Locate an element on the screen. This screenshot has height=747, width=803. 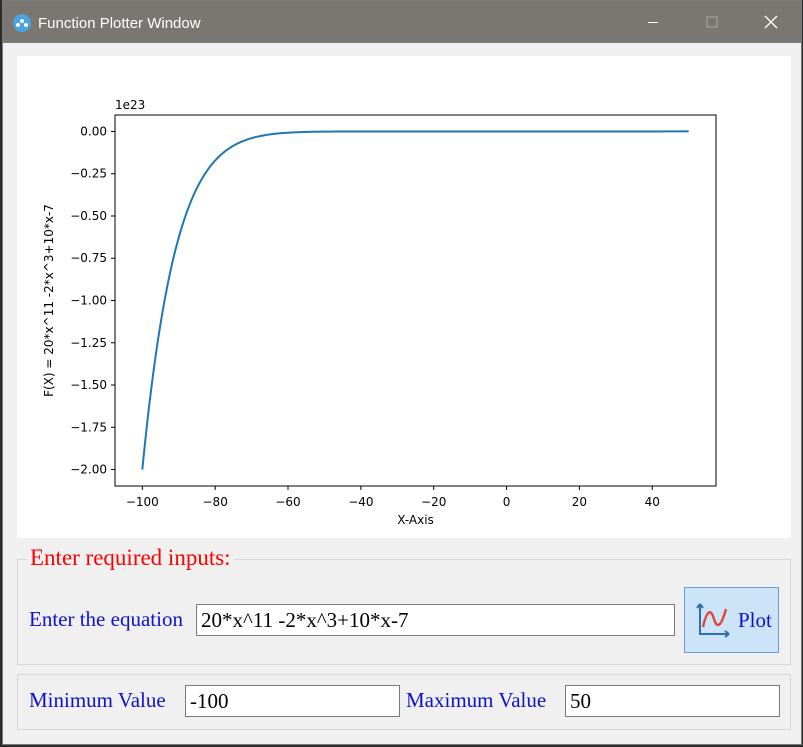
inputs-group is located at coordinates (404, 612).